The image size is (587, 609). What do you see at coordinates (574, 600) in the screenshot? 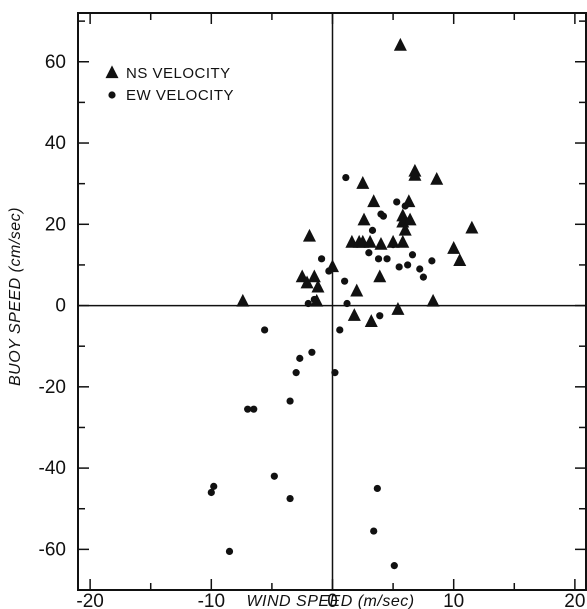
I see `x-tick-label: 20` at bounding box center [574, 600].